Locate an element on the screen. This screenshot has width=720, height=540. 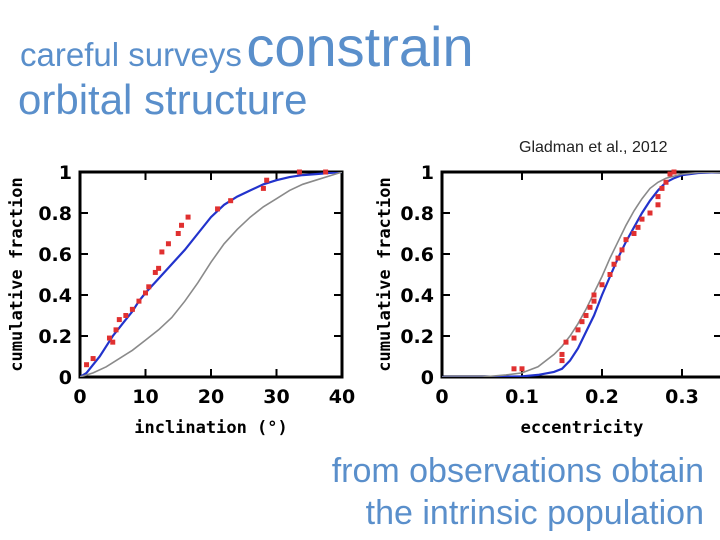
citation-credit: Gladman et al., 2012 is located at coordinates (593, 147).